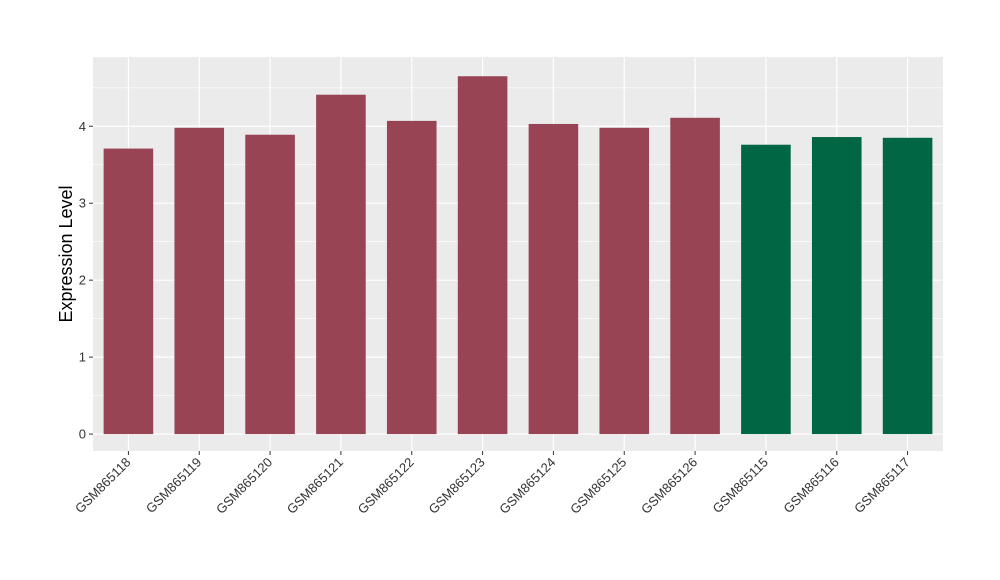  I want to click on y-axis: 0 1 2 3 4, so click(86, 280).